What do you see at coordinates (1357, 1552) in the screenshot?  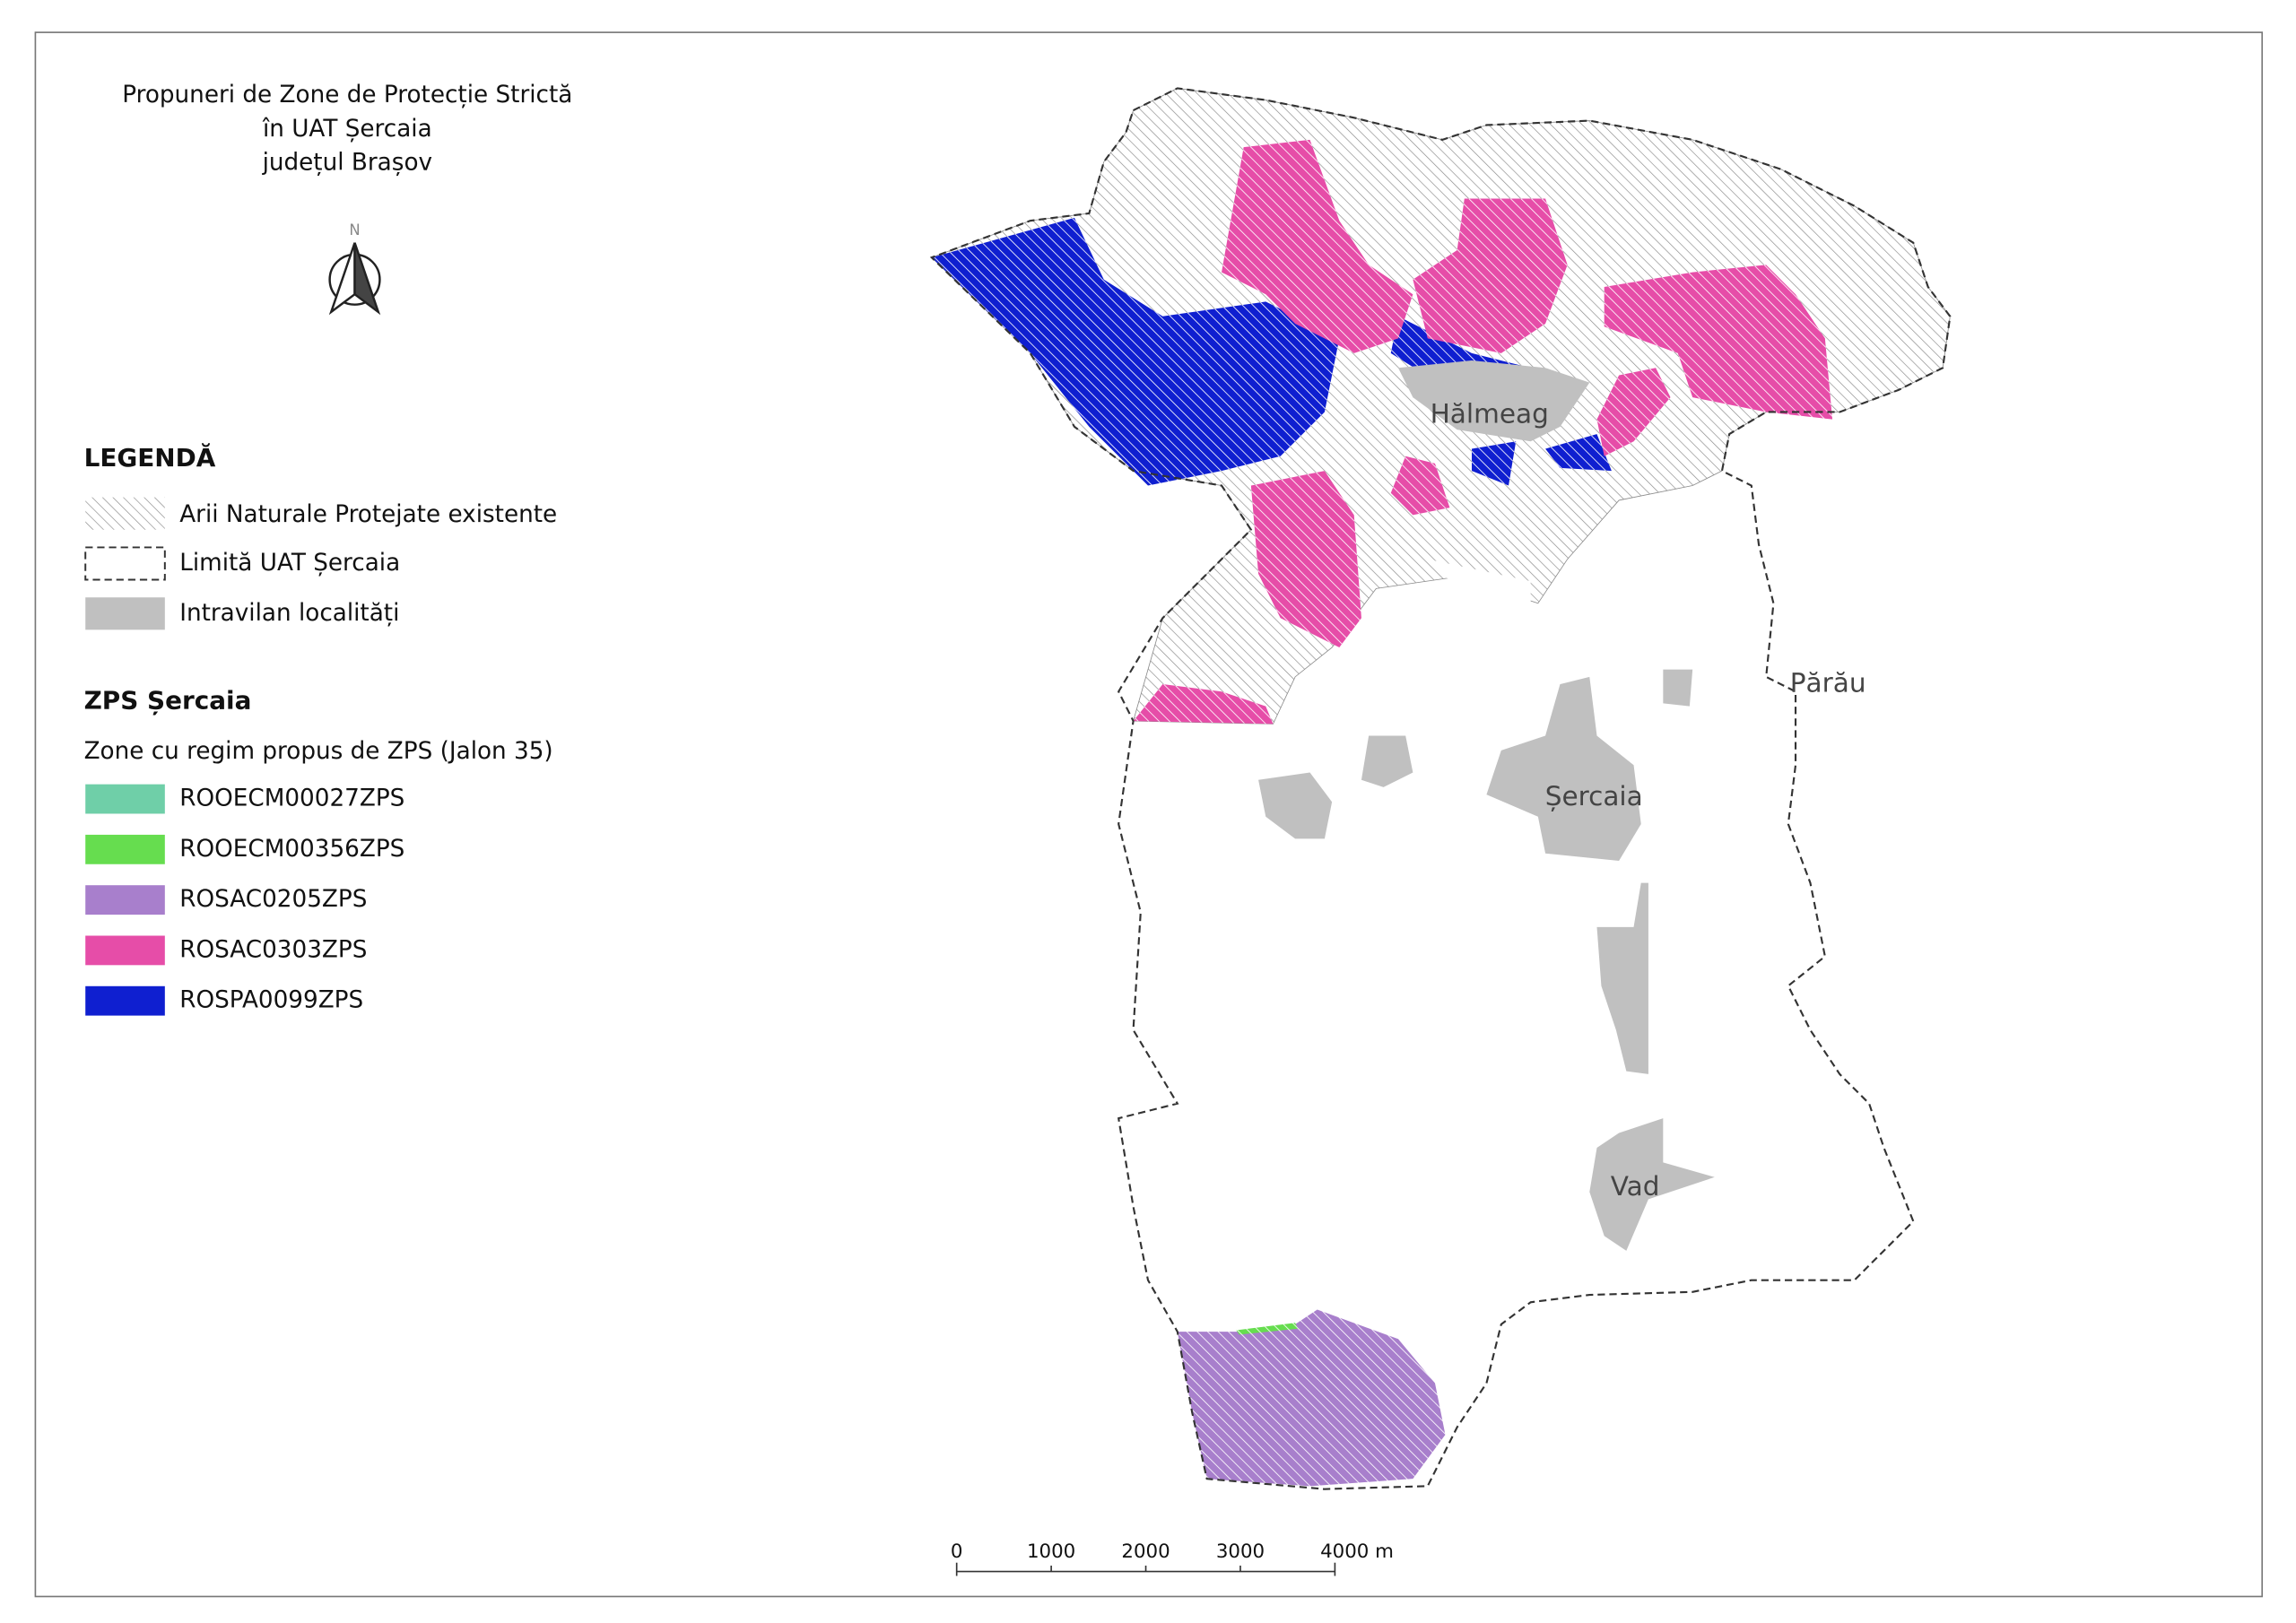 I see `scale-label: 4000 m` at bounding box center [1357, 1552].